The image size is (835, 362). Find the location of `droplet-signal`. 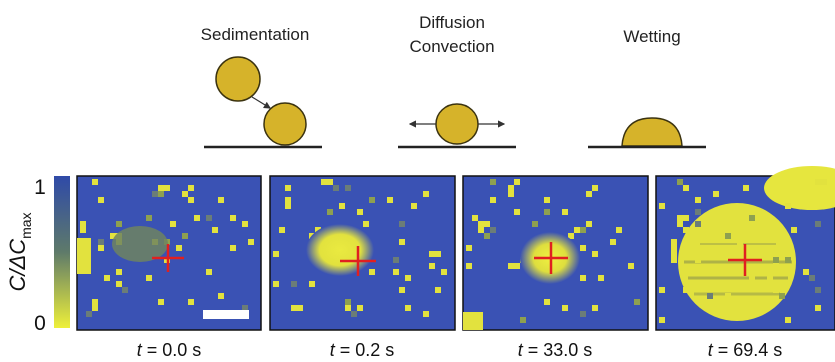

droplet-signal is located at coordinates (340, 250).